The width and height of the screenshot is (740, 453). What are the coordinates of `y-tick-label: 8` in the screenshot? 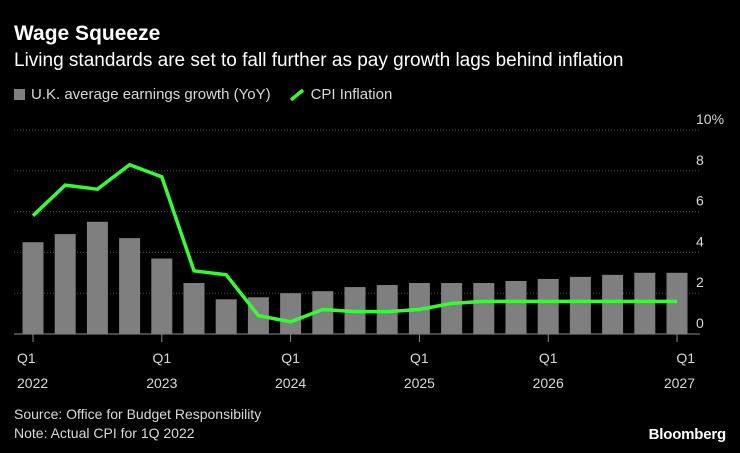 It's located at (700, 160).